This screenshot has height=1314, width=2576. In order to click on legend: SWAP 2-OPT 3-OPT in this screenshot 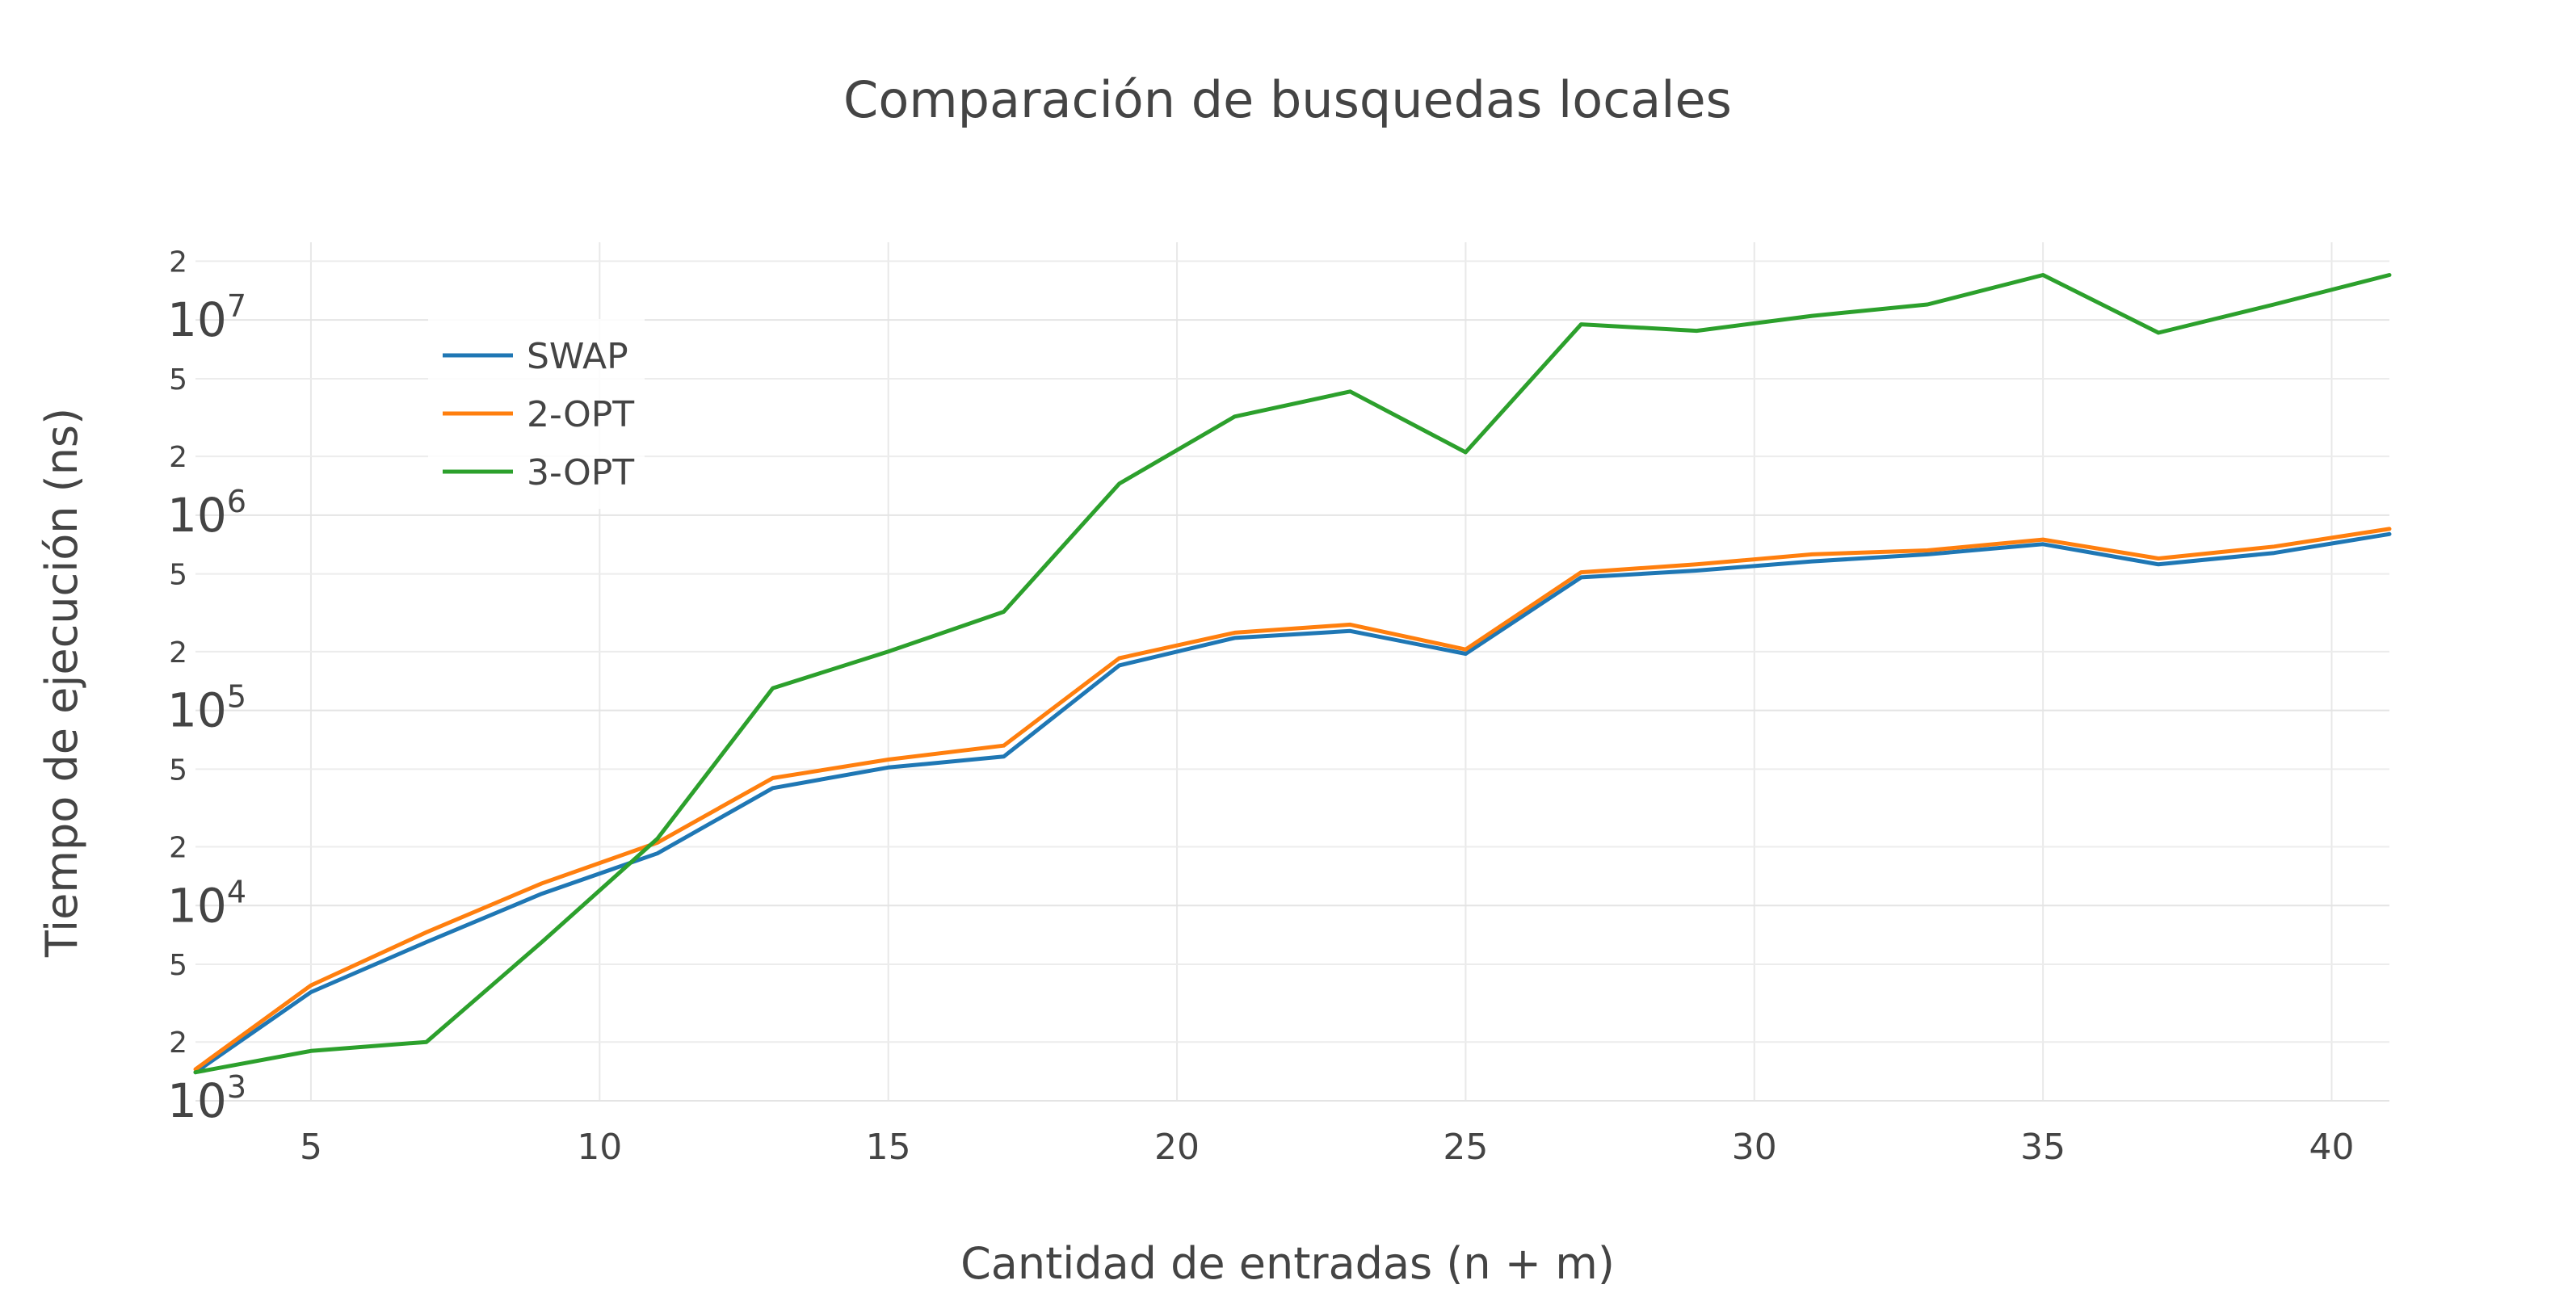, I will do `click(536, 414)`.